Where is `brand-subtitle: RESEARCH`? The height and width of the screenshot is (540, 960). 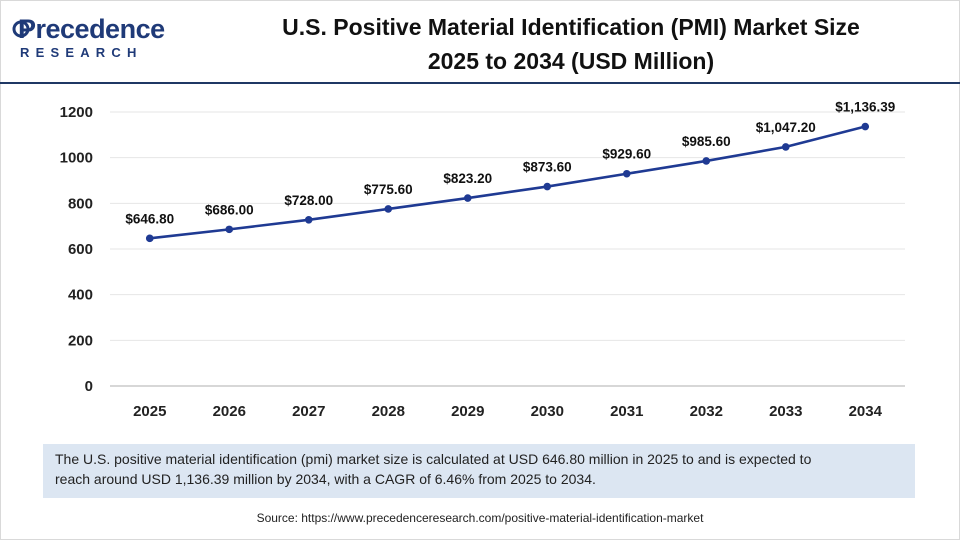
brand-subtitle: RESEARCH is located at coordinates (81, 52).